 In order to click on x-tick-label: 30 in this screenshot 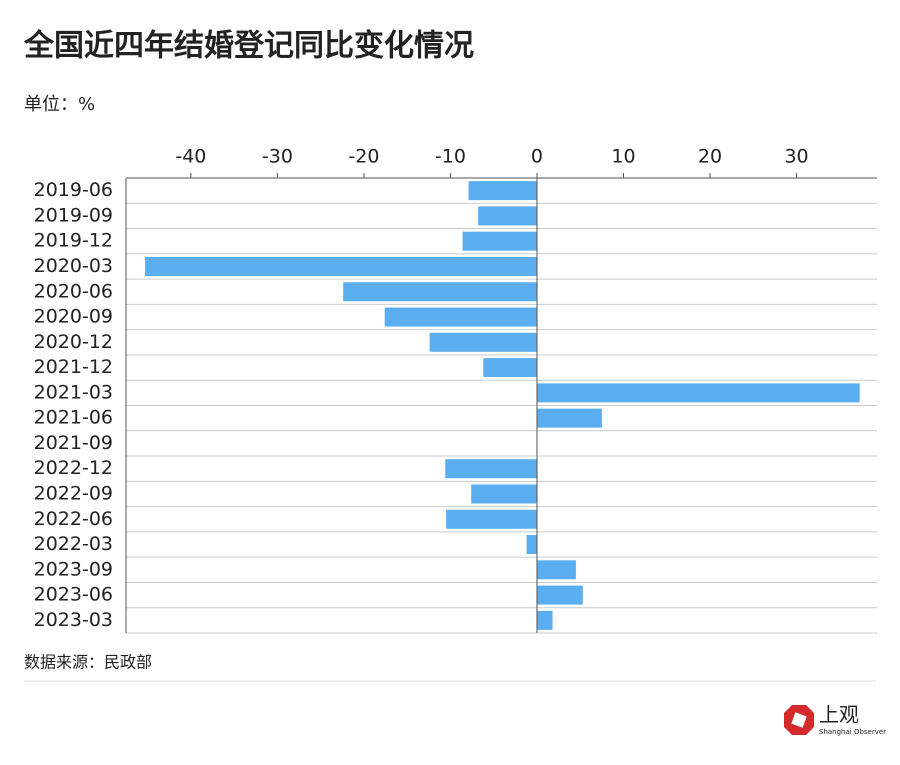, I will do `click(796, 157)`.